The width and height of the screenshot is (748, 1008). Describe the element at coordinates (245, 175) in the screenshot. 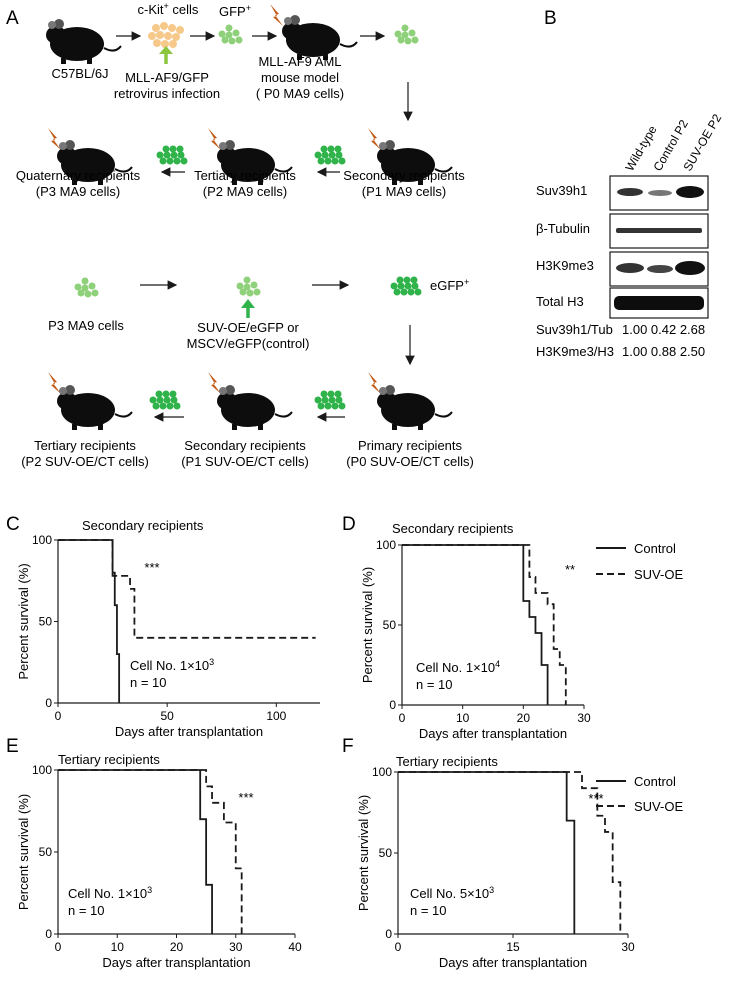

I see `tertiary-line1: Tertiary recipients` at that location.